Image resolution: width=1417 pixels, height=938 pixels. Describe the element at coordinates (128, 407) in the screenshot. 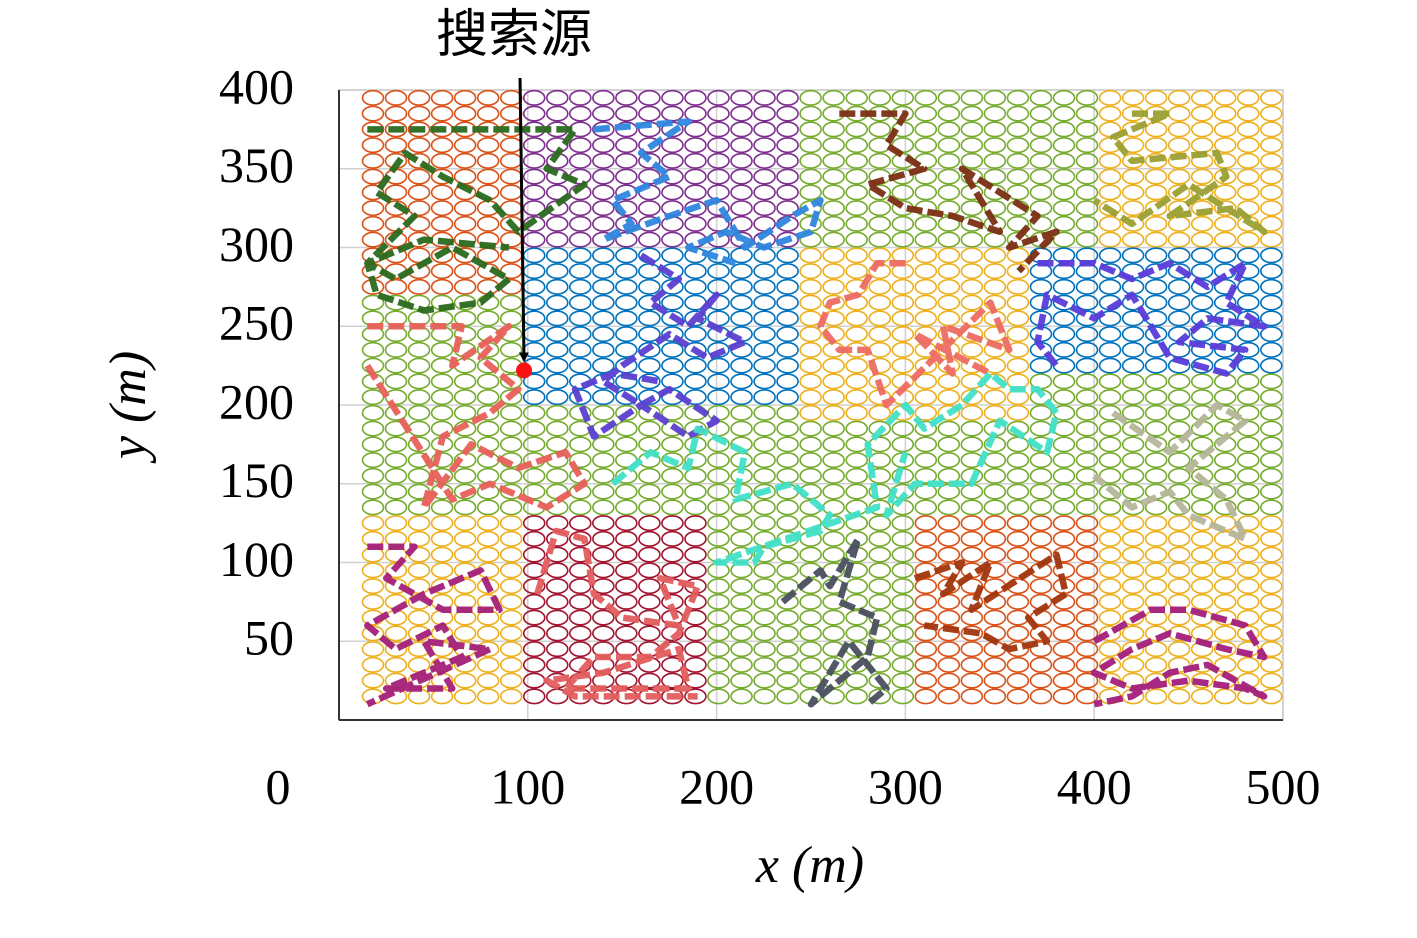

I see `y-axis-label: y (m)` at that location.